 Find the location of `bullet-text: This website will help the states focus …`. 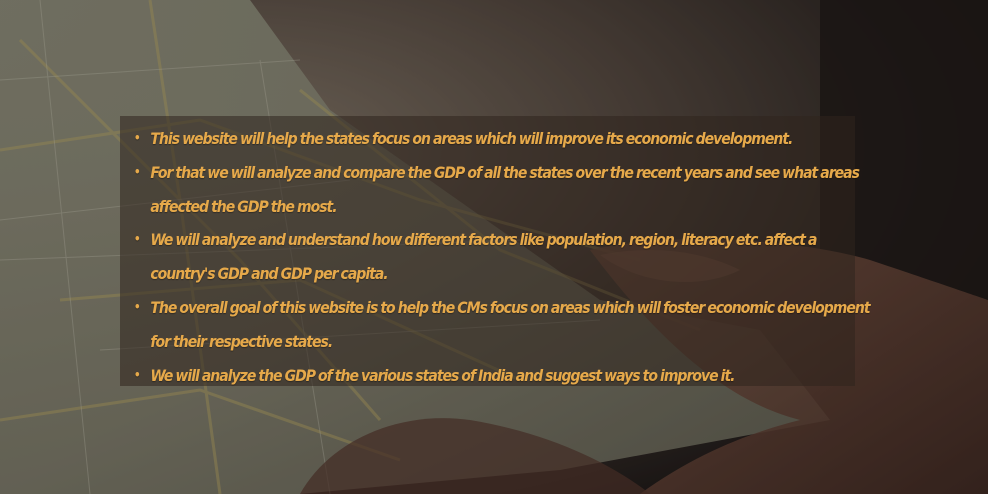

bullet-text: This website will help the states focus … is located at coordinates (471, 138).